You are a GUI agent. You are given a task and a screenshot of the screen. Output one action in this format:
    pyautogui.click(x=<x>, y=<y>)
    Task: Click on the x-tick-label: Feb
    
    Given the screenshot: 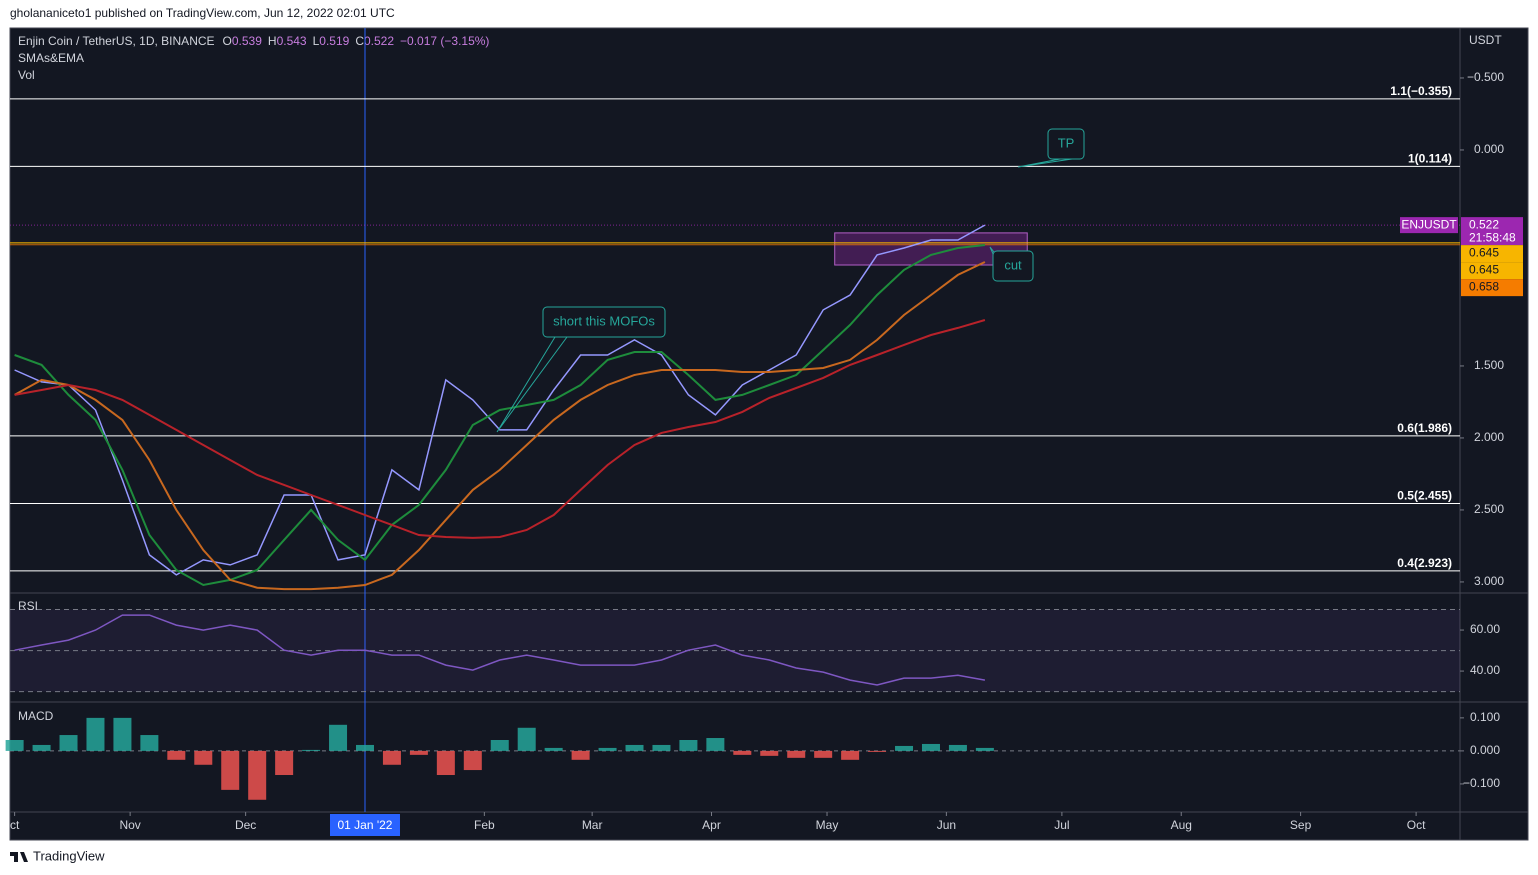 What is the action you would take?
    pyautogui.click(x=484, y=825)
    